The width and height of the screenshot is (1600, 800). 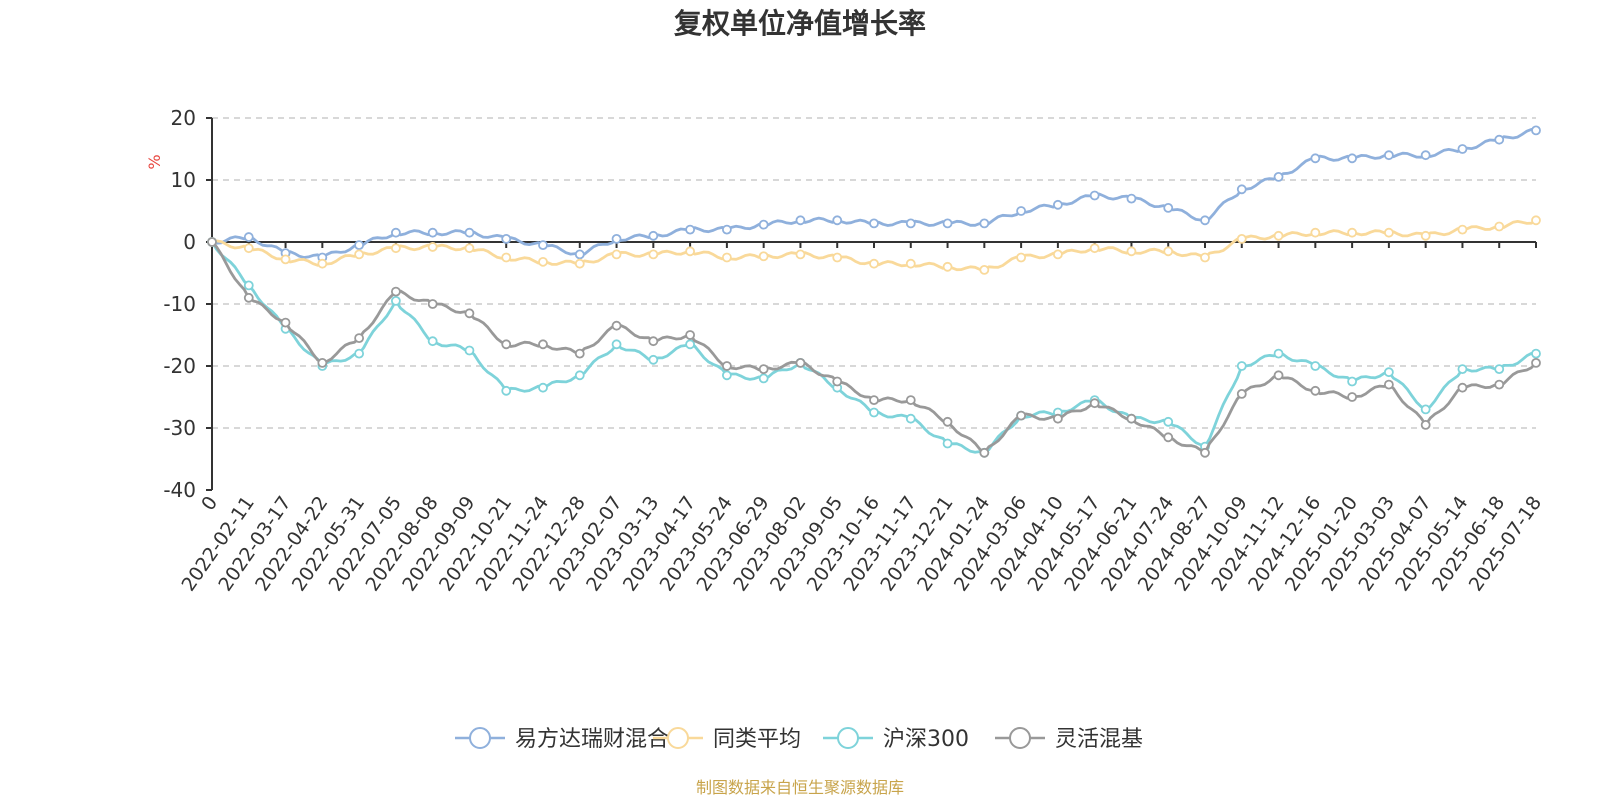 I want to click on legend: 易方达瑞财混合I 同类平均 沪深300 灵活混基, so click(x=799, y=739).